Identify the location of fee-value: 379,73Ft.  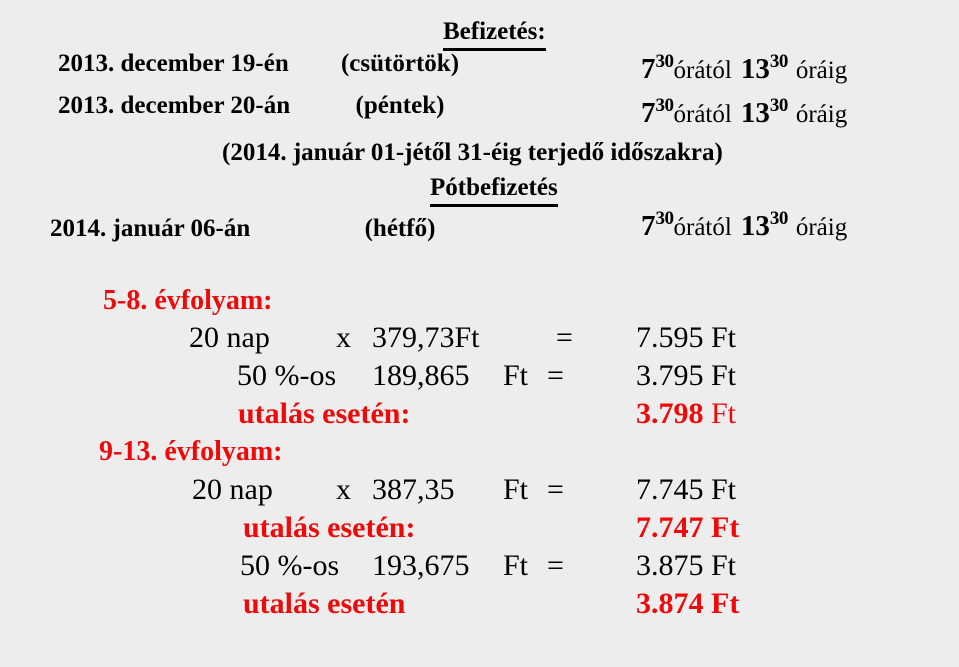
(426, 337).